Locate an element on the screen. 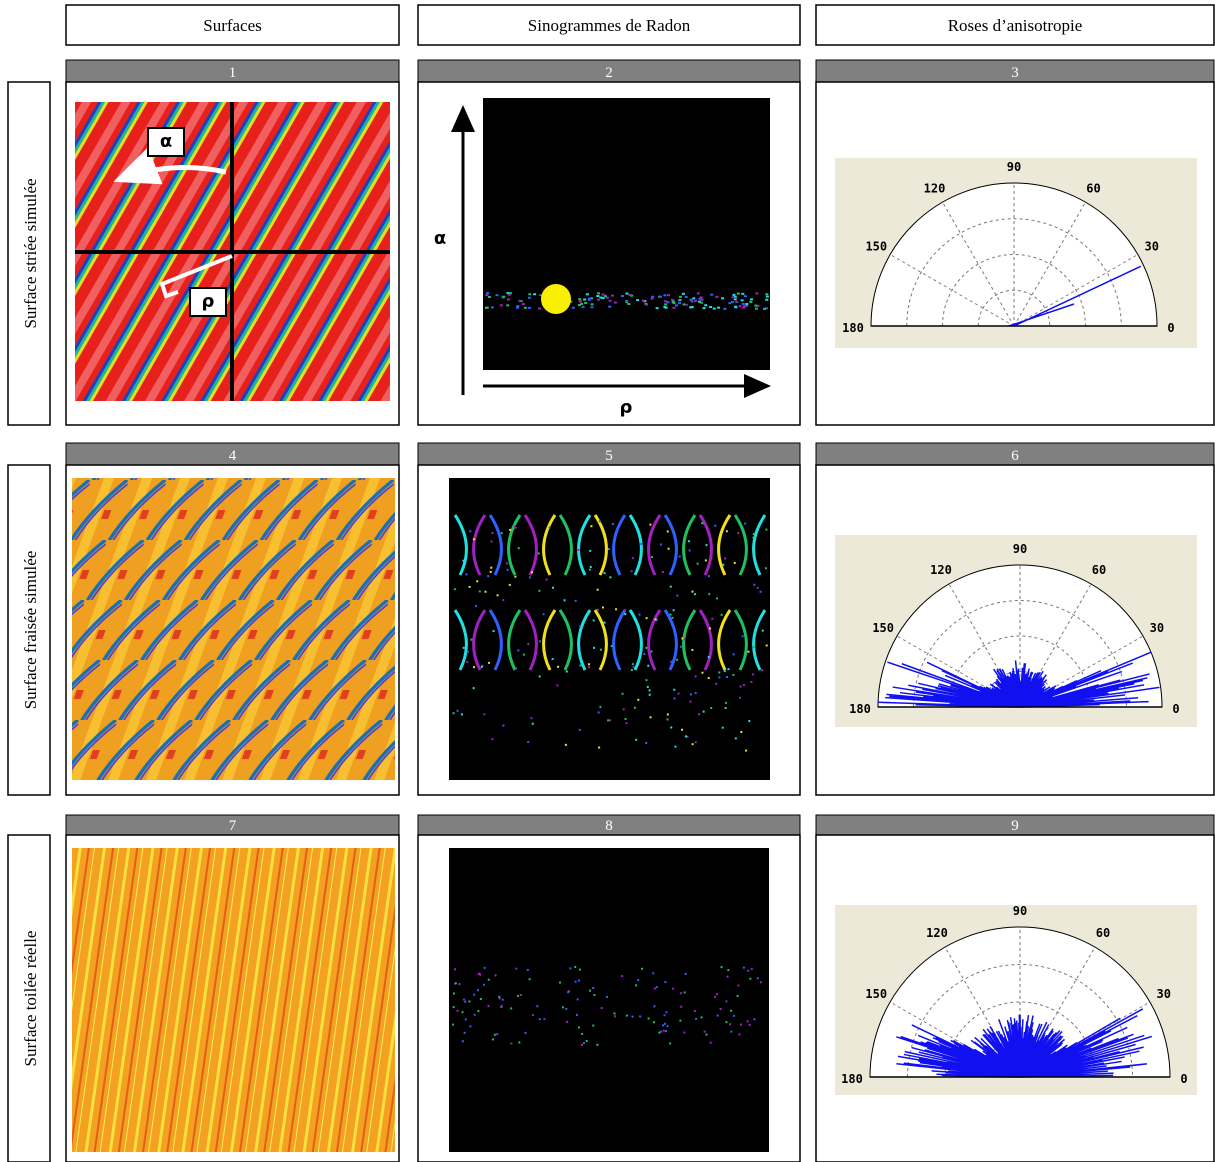 This screenshot has width=1215, height=1162. rose-angle-label: 180 is located at coordinates (853, 328).